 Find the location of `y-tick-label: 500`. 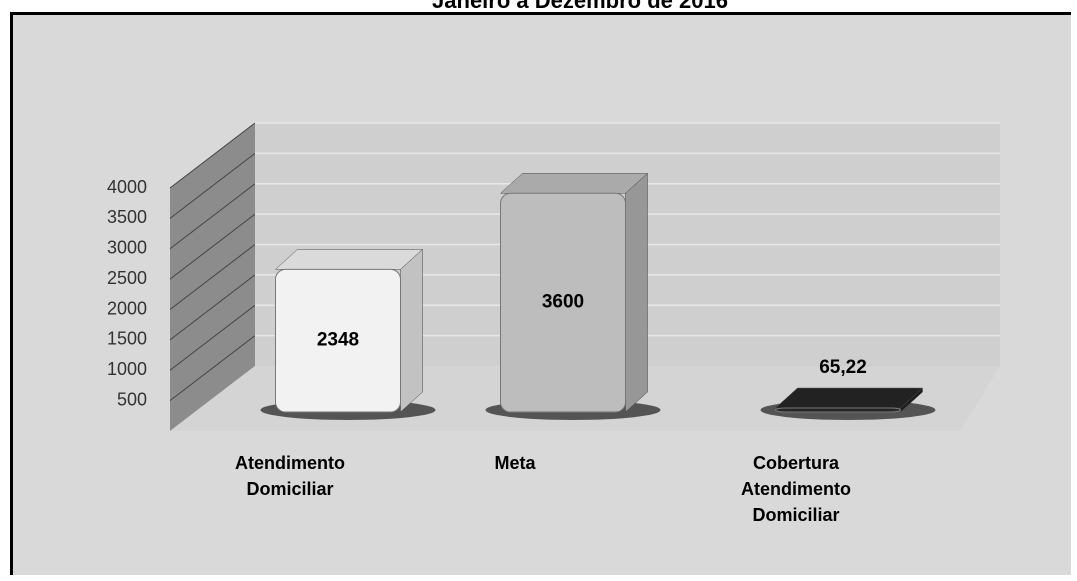

y-tick-label: 500 is located at coordinates (132, 399).